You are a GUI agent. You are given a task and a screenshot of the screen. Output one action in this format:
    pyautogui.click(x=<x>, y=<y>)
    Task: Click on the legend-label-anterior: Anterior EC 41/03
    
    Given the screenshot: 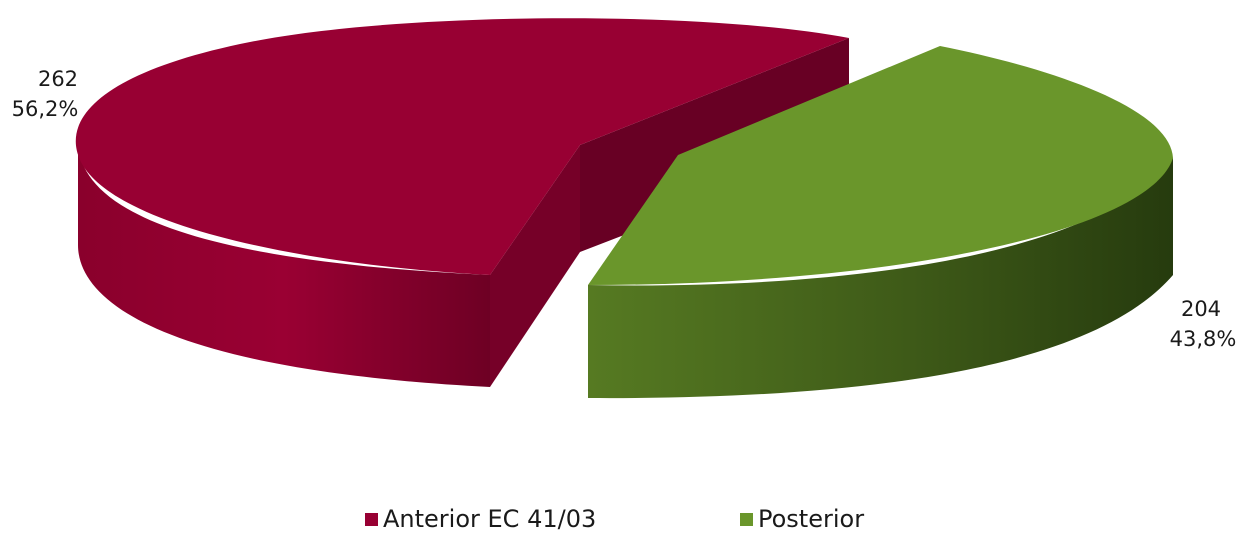 What is the action you would take?
    pyautogui.click(x=490, y=519)
    